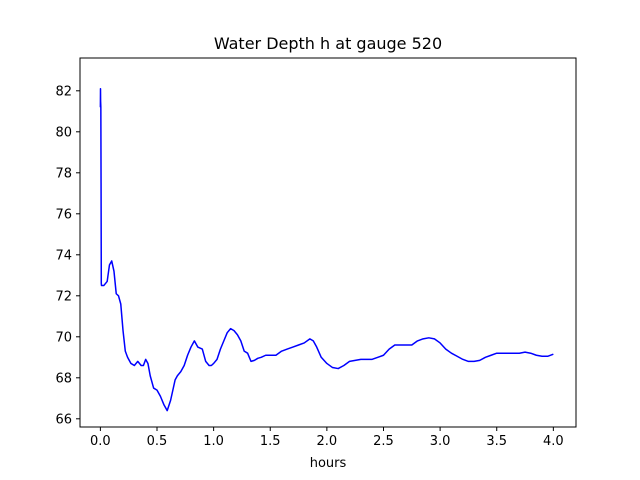  What do you see at coordinates (496, 441) in the screenshot?
I see `x-tick-label: 3.5` at bounding box center [496, 441].